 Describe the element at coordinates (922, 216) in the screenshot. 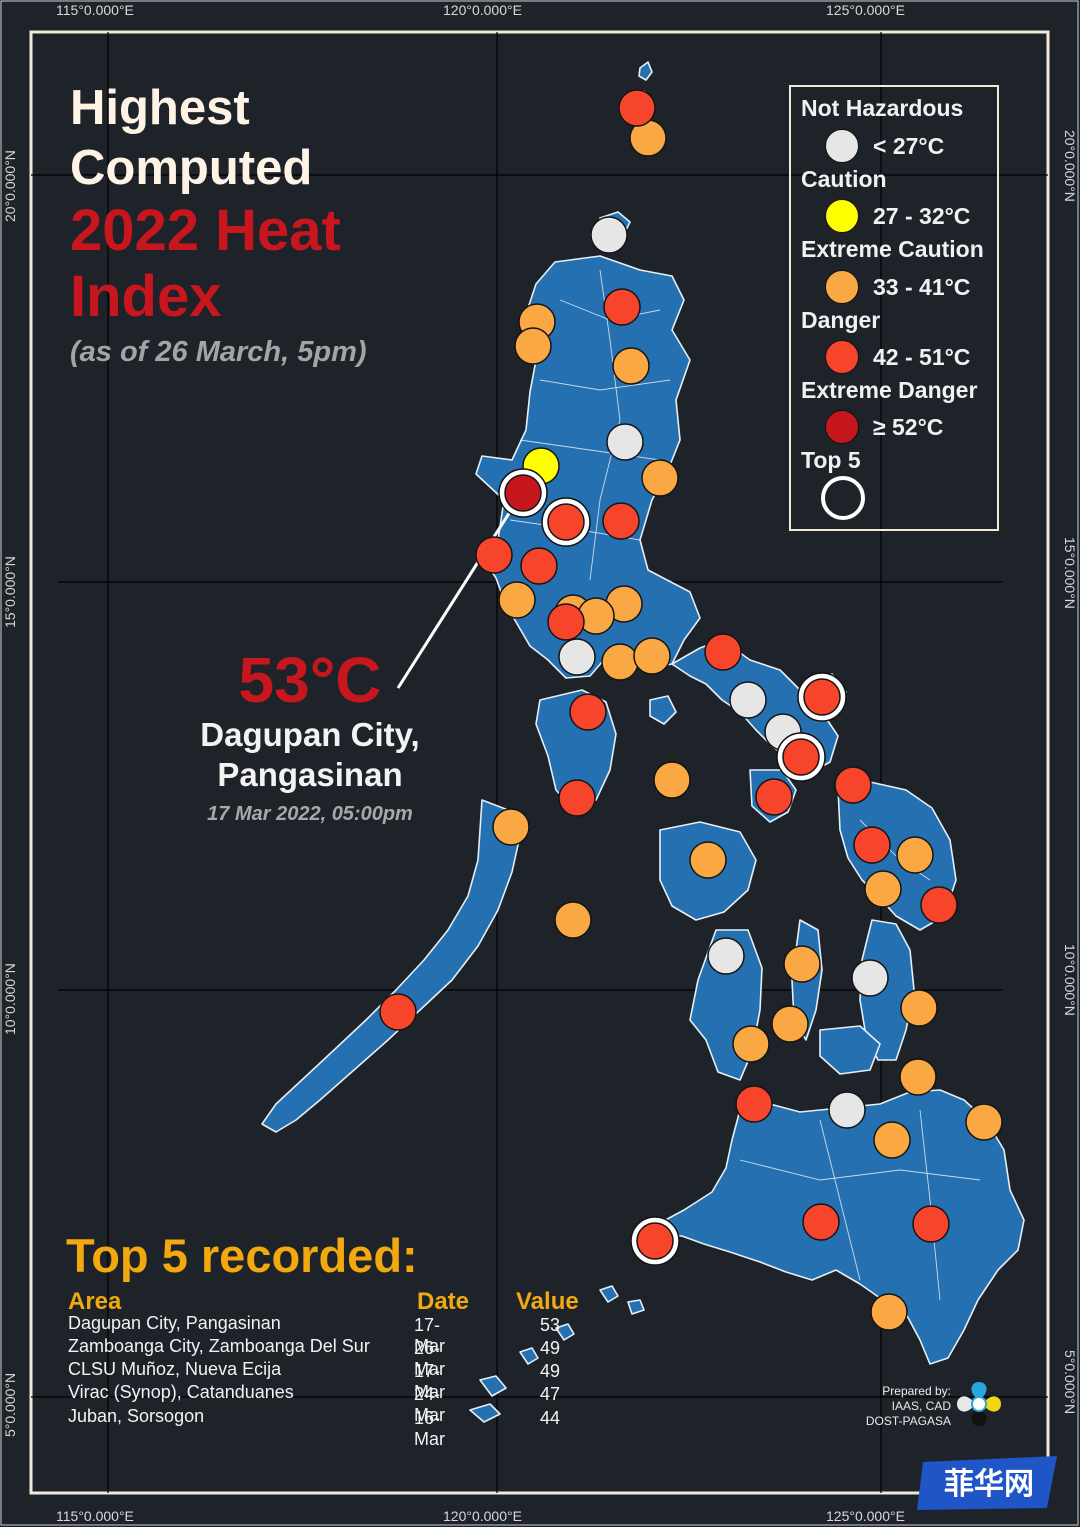

I see `legend-range: 27 - 32°C` at that location.